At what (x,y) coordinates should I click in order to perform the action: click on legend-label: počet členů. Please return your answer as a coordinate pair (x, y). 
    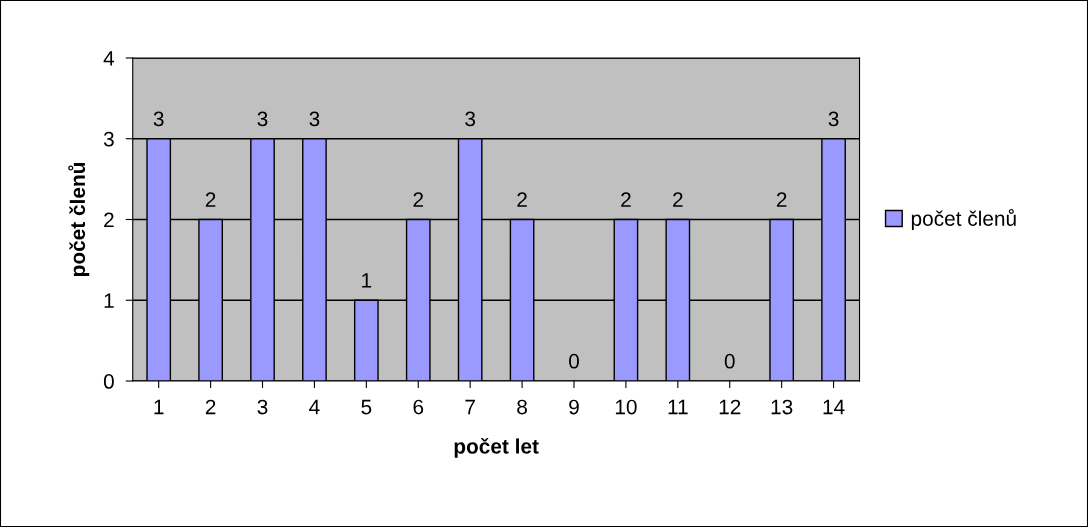
    Looking at the image, I should click on (963, 219).